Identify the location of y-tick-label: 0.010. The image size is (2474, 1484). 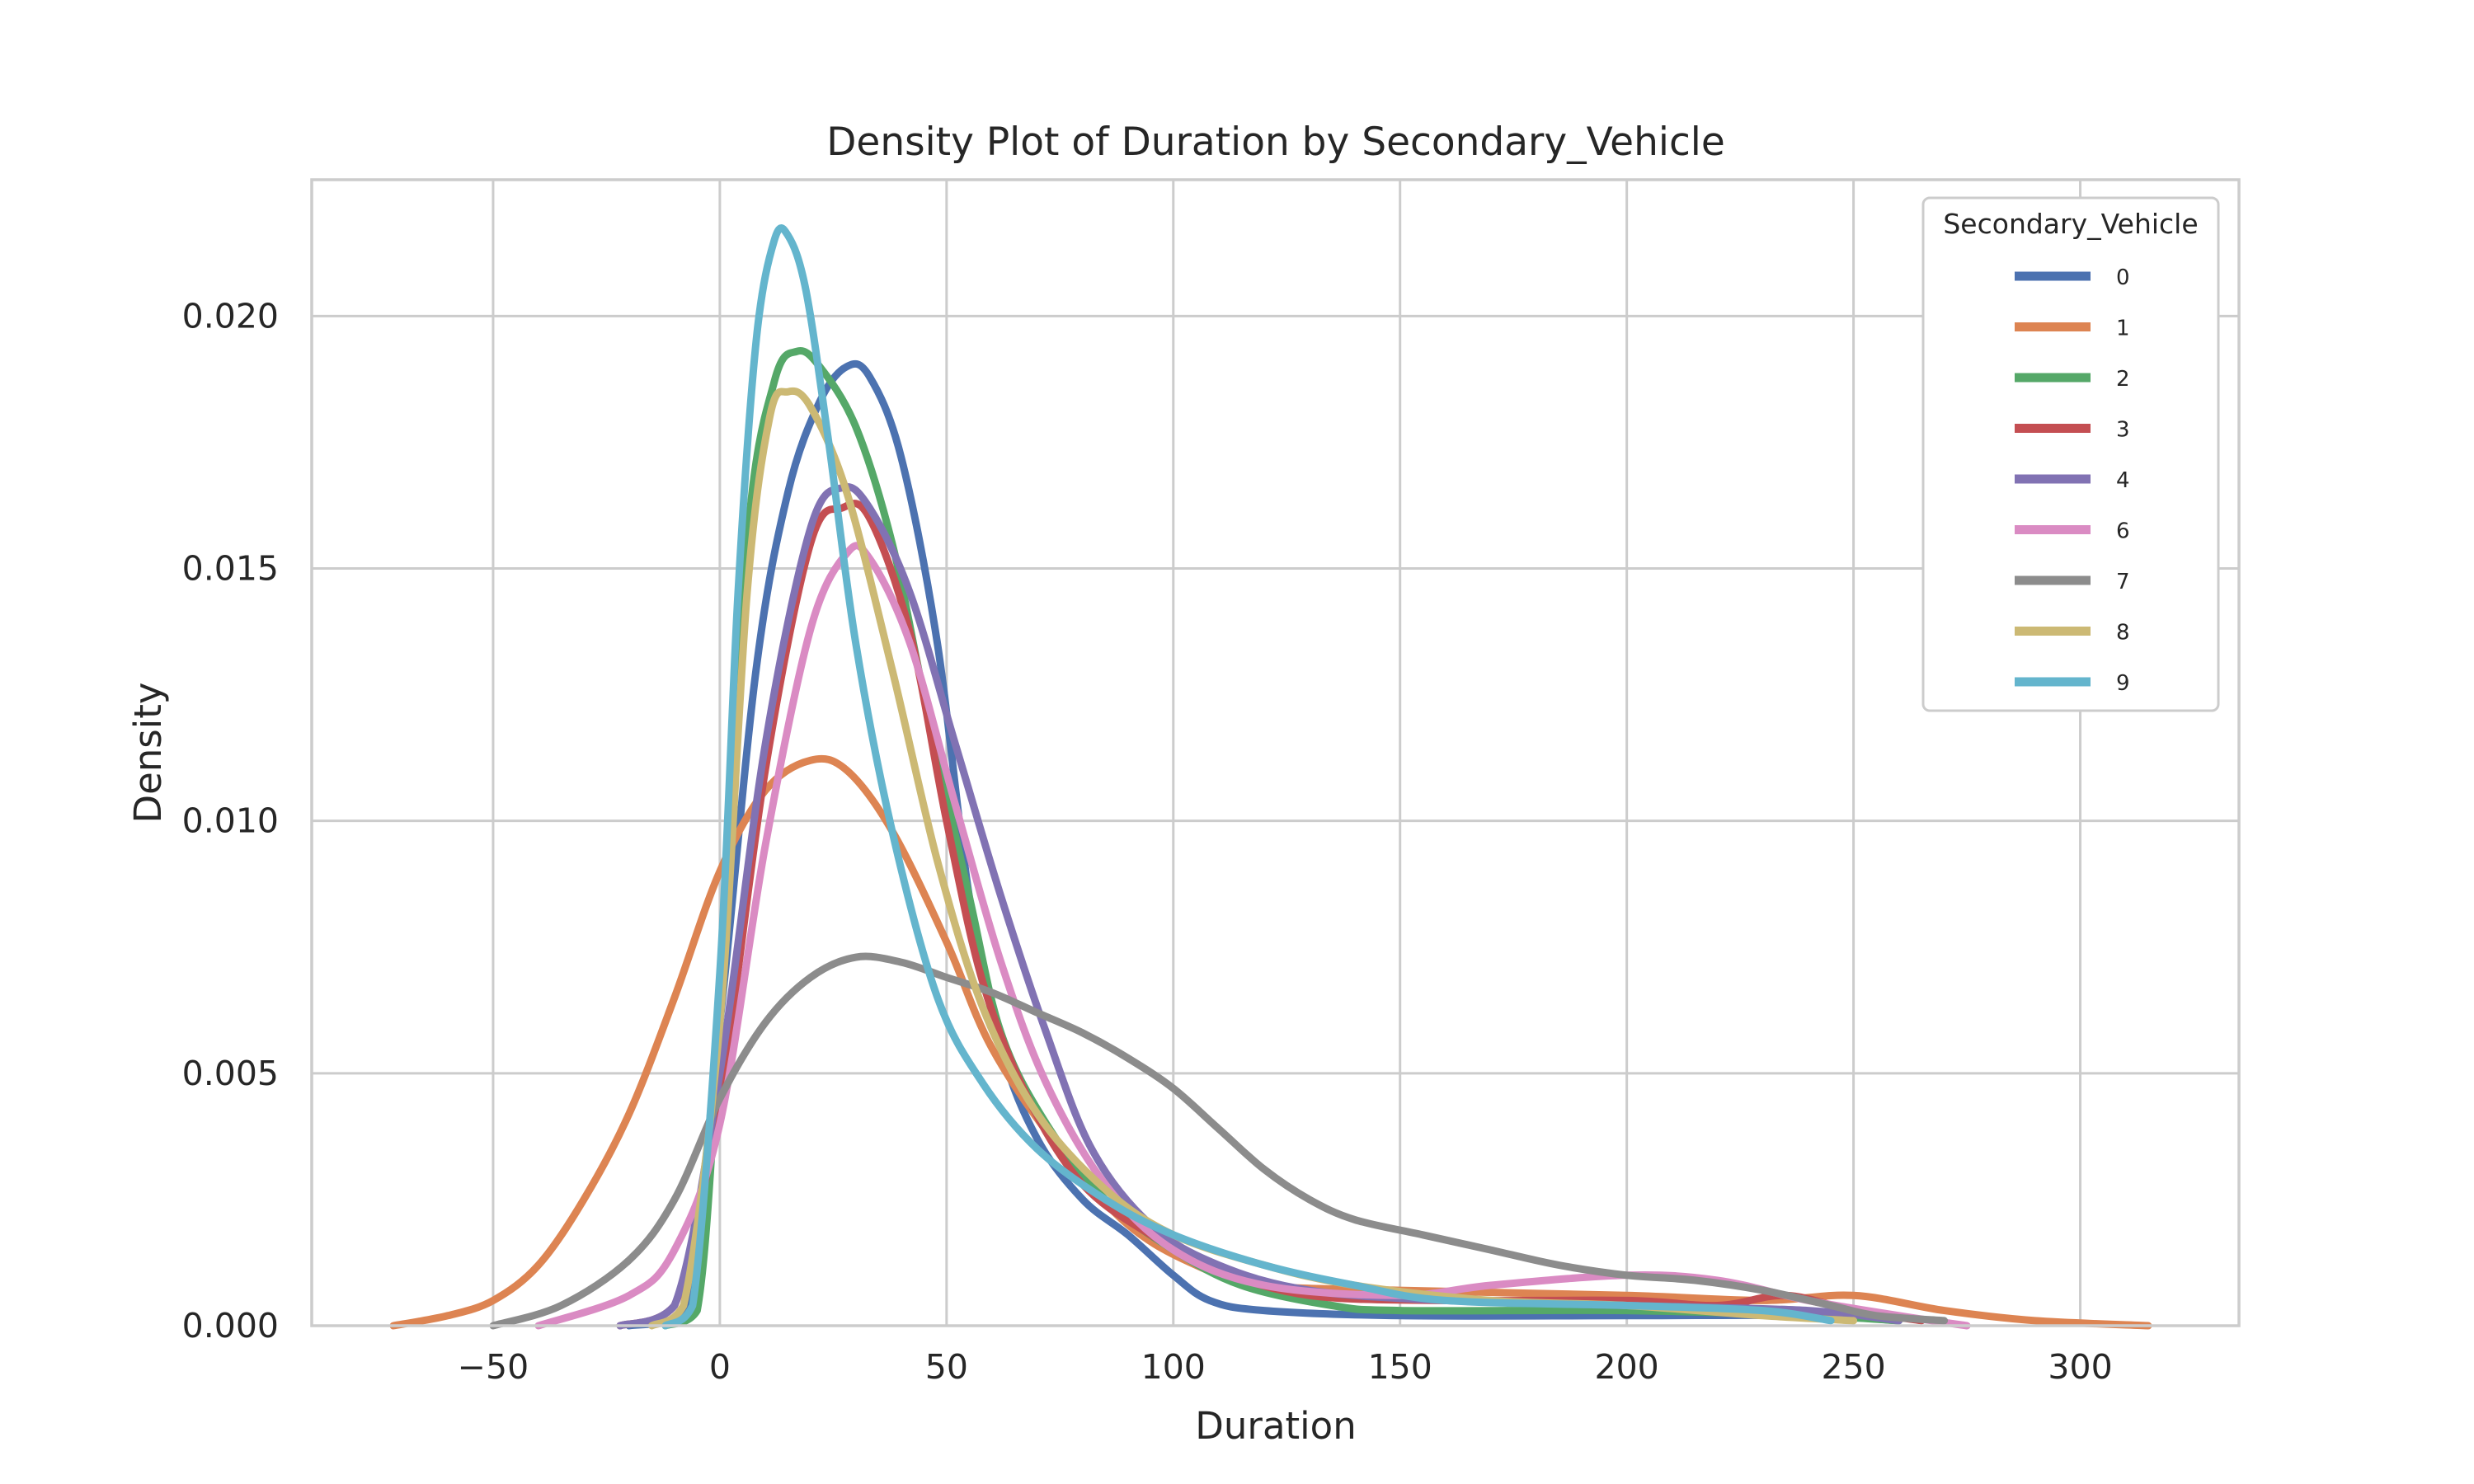
(230, 821).